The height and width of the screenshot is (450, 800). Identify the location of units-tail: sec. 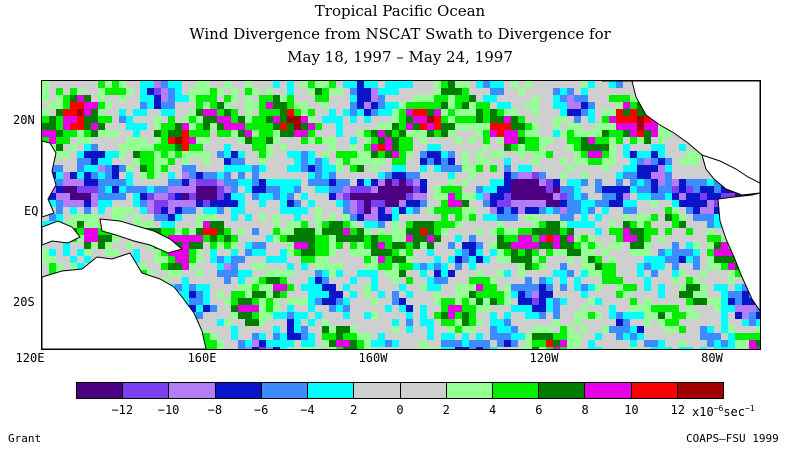
(734, 412).